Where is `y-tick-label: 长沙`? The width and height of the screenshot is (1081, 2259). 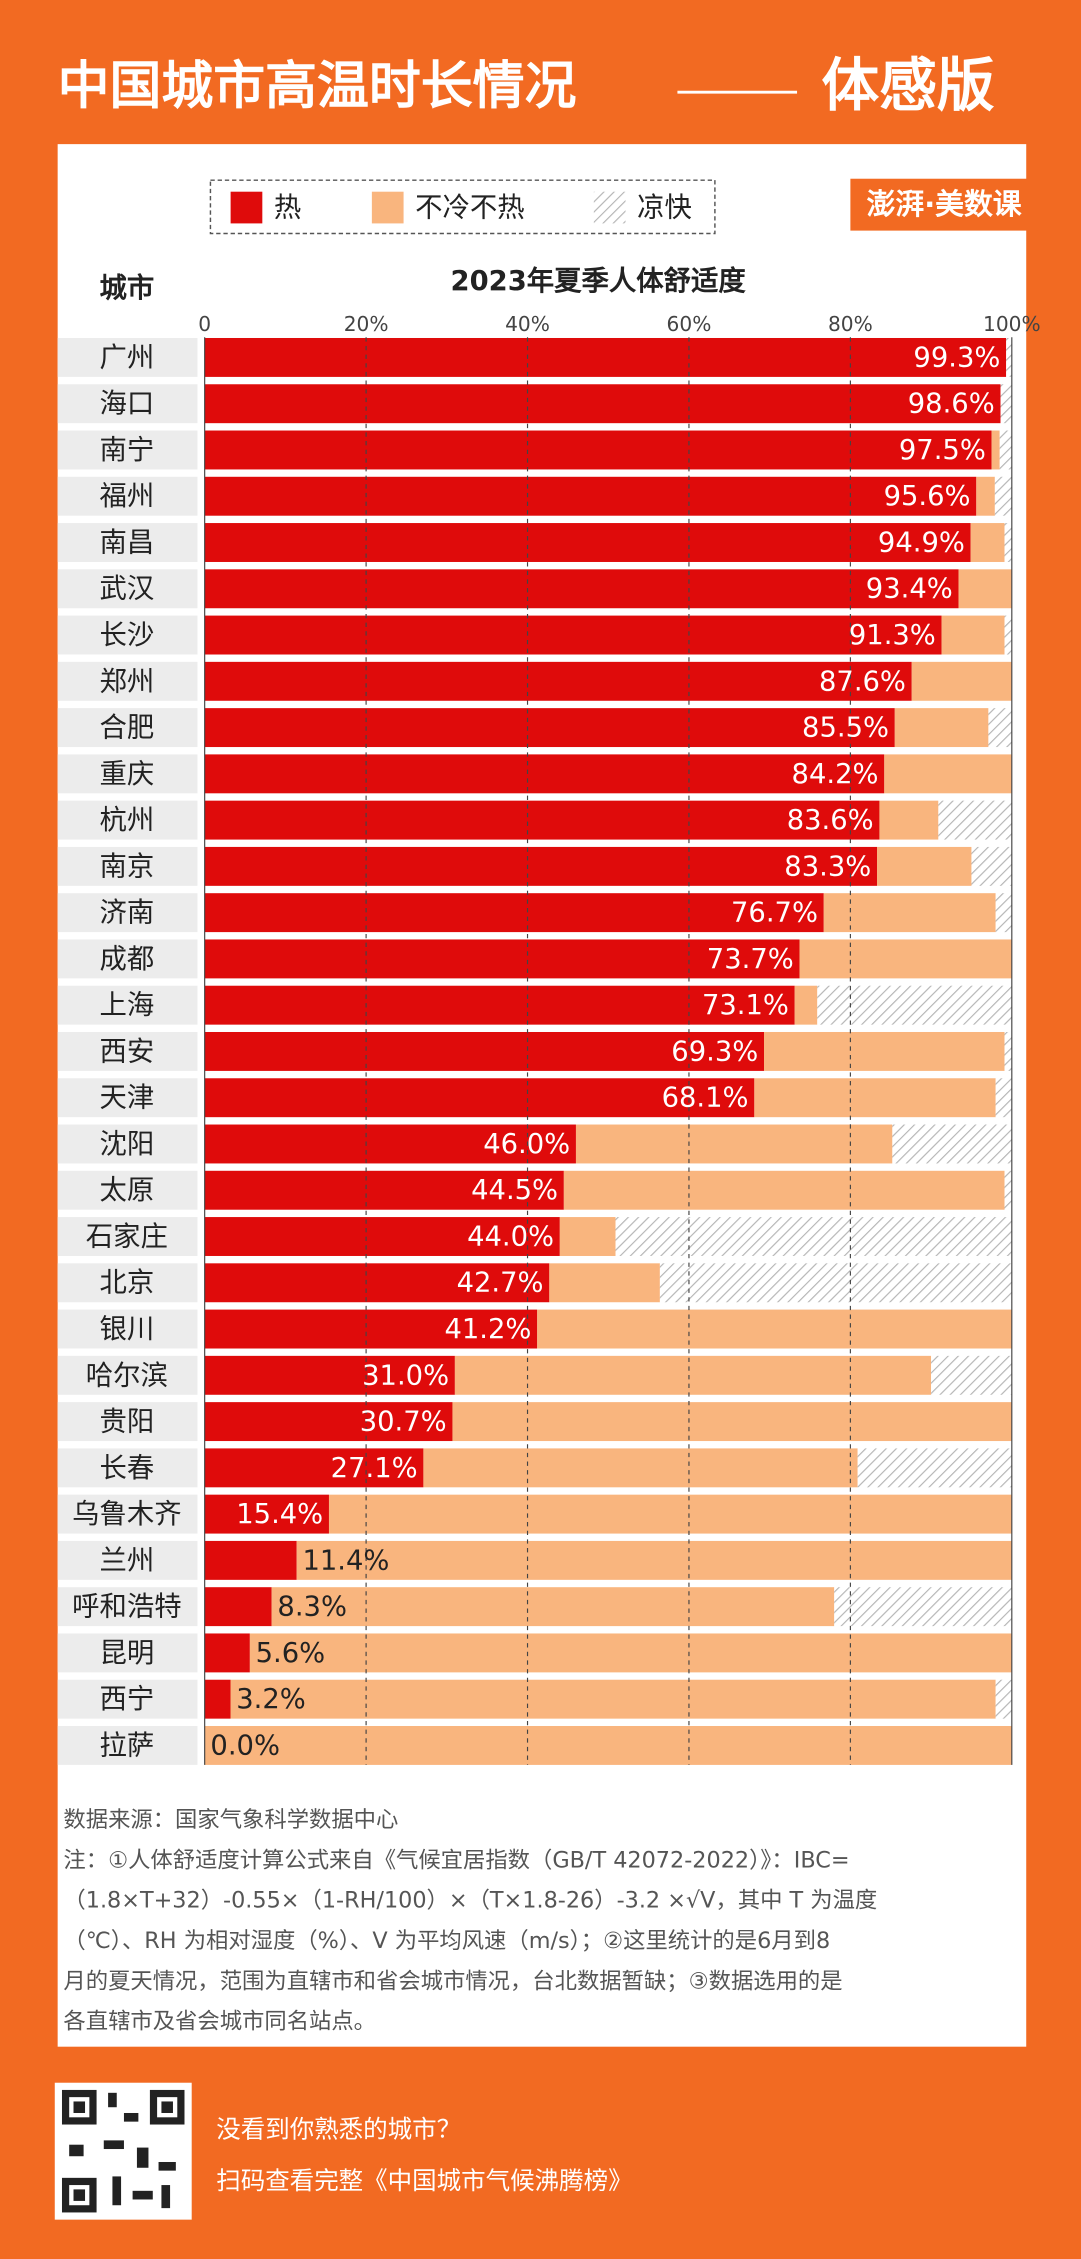
y-tick-label: 长沙 is located at coordinates (126, 635).